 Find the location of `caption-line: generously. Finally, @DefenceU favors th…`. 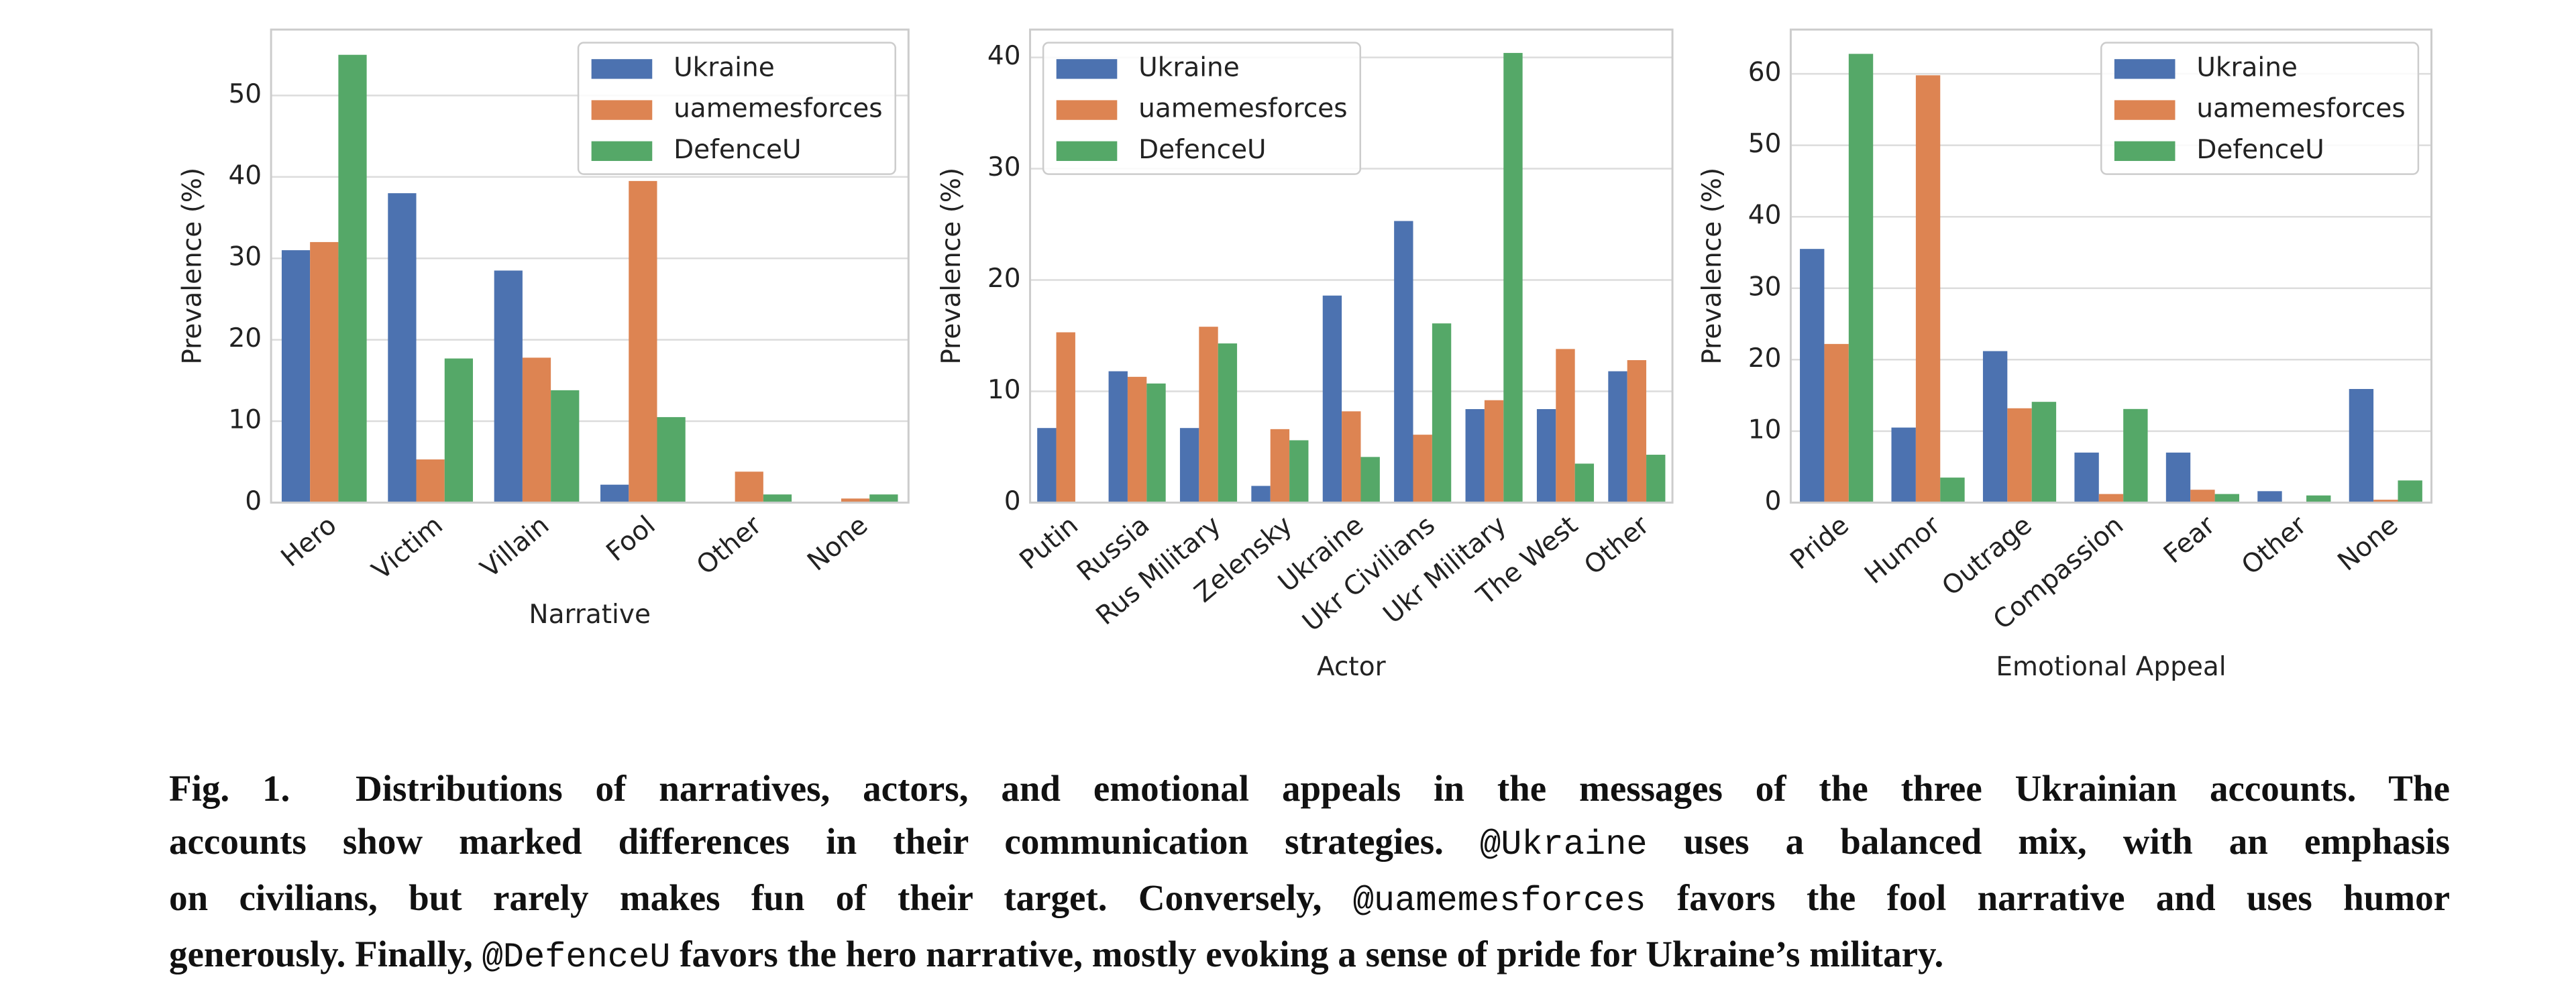

caption-line: generously. Finally, @DefenceU favors th… is located at coordinates (1309, 956).